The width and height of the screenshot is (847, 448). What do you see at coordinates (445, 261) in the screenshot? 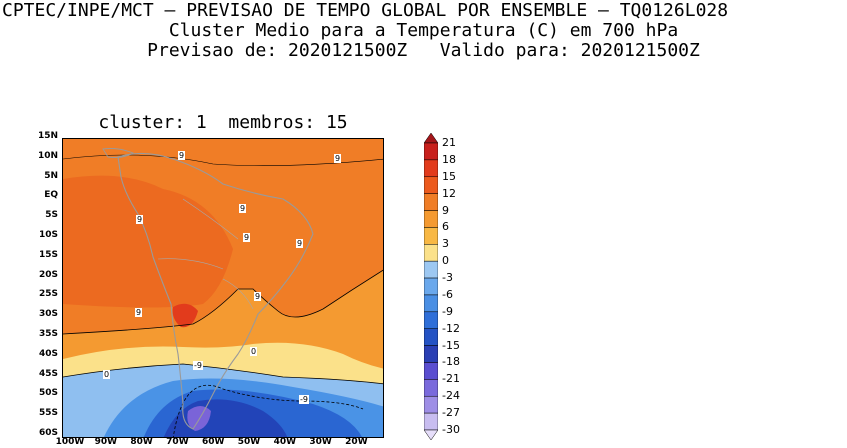
I see `colorbar-label: 0` at bounding box center [445, 261].